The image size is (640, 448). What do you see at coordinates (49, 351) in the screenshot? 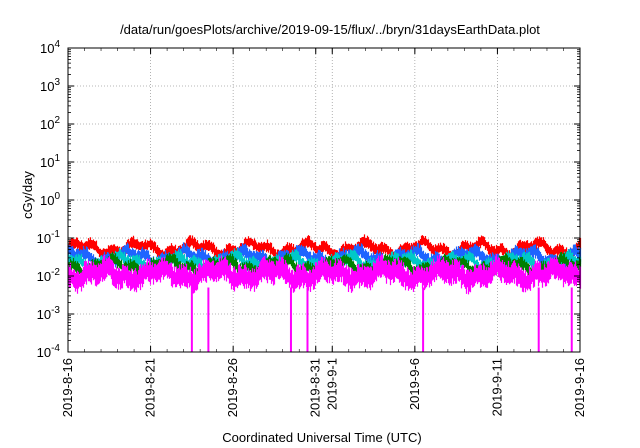
I see `y-tick-label: 10⁻⁴` at bounding box center [49, 351].